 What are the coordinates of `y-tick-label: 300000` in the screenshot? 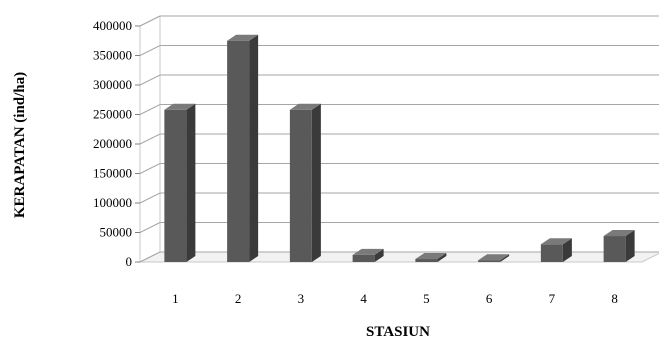 It's located at (112, 84).